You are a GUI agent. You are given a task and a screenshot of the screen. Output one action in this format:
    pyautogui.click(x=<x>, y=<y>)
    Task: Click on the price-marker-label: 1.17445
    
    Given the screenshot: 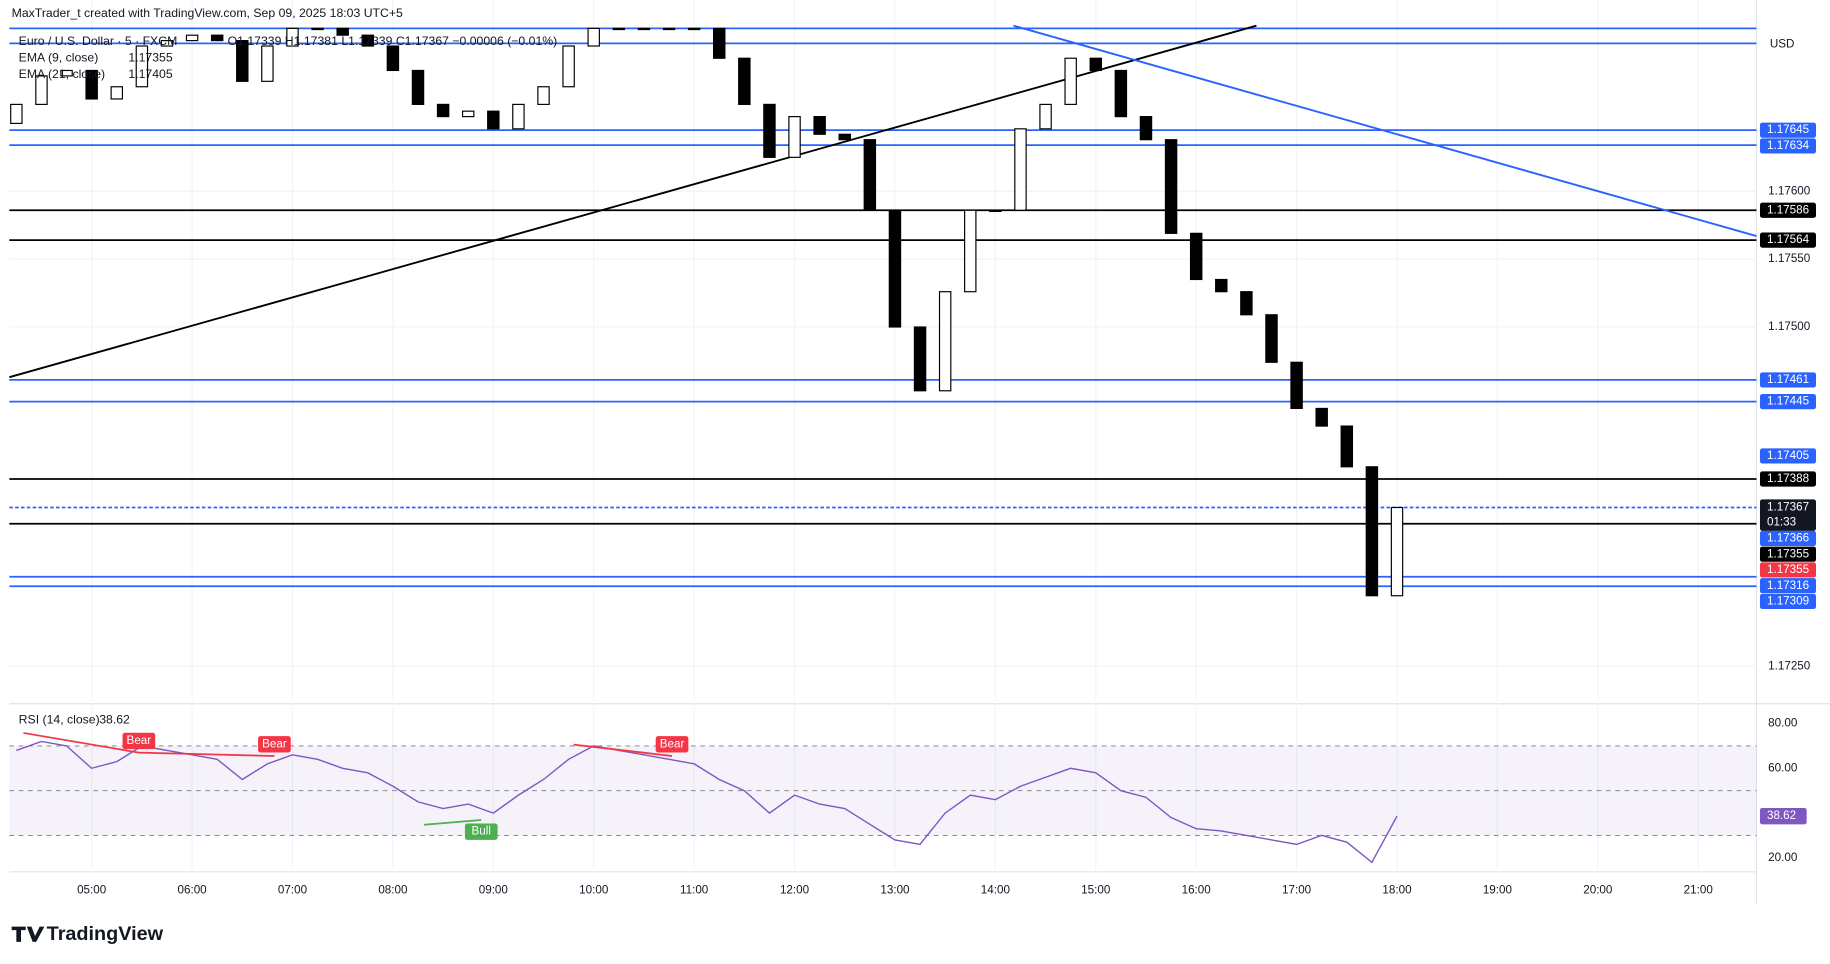 What is the action you would take?
    pyautogui.click(x=1788, y=401)
    